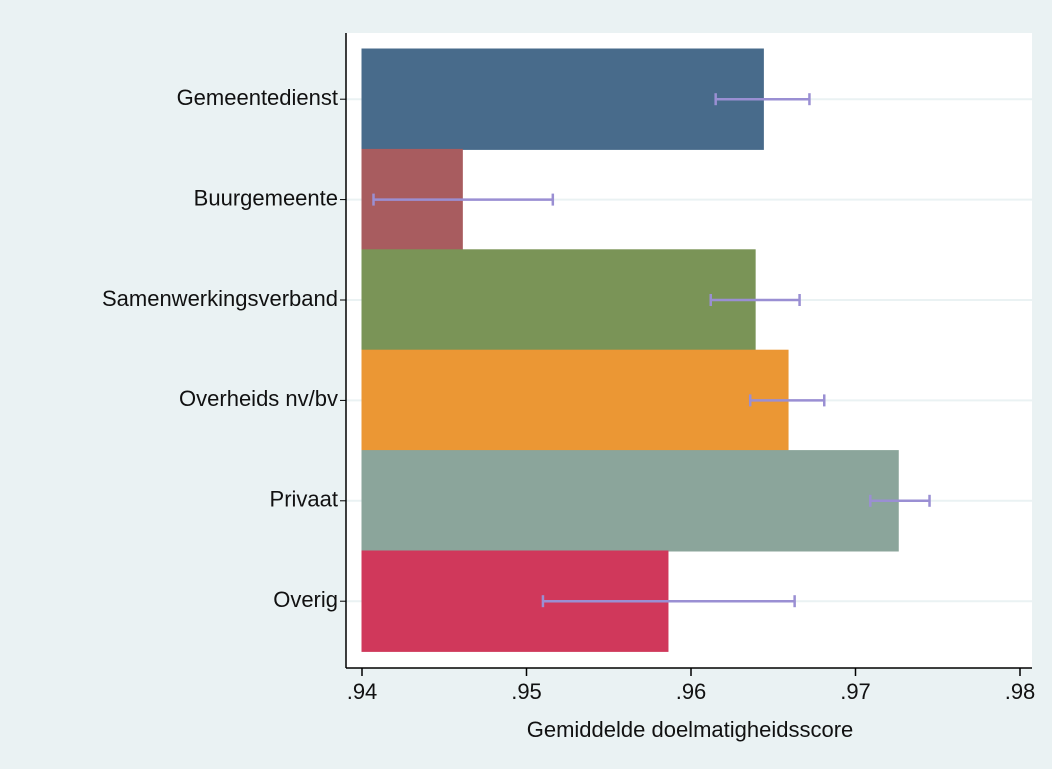  What do you see at coordinates (266, 197) in the screenshot?
I see `y-tick-label: Buurgemeente` at bounding box center [266, 197].